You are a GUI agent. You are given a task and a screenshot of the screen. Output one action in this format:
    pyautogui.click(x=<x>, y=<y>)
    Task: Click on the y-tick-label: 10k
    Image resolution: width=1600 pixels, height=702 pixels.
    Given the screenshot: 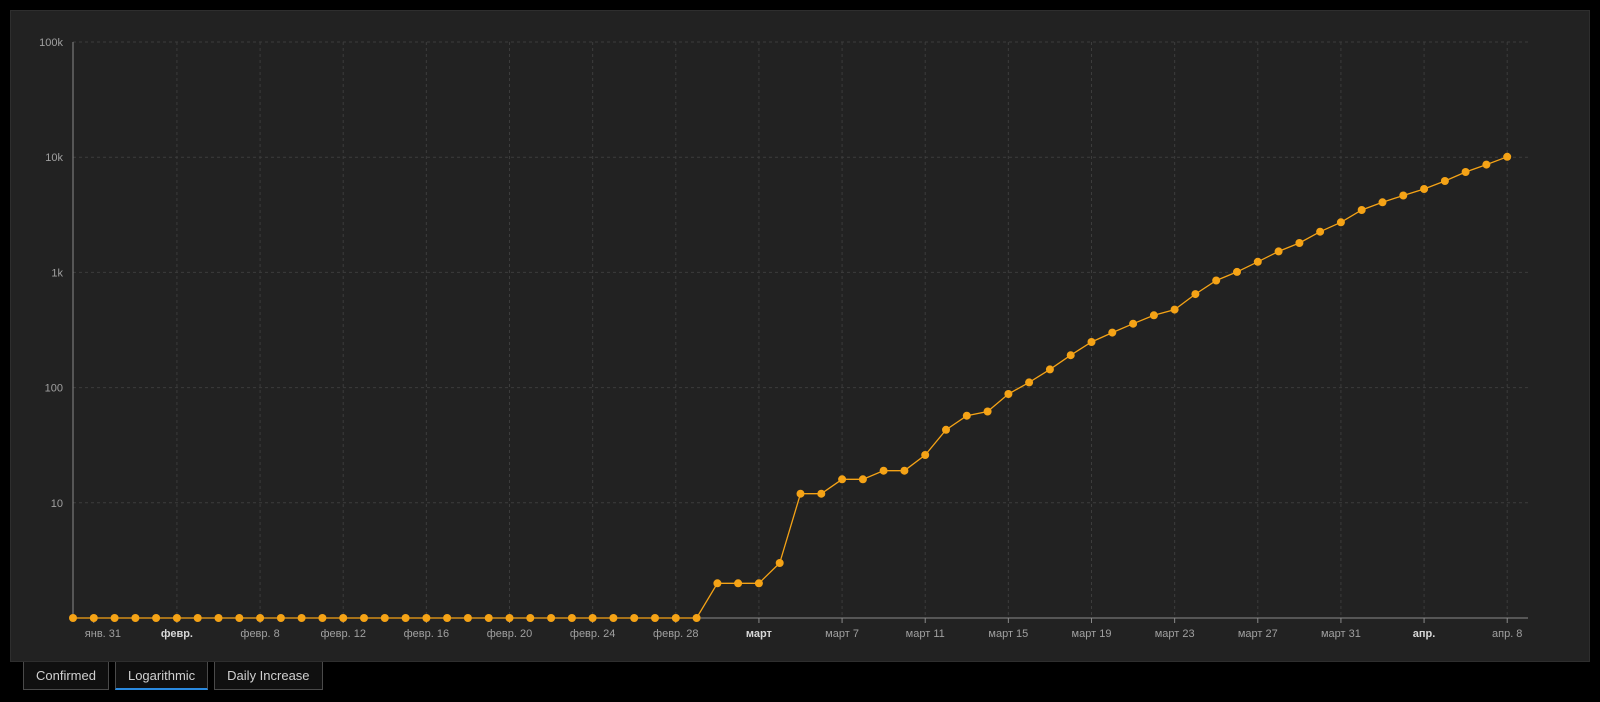 What is the action you would take?
    pyautogui.click(x=54, y=158)
    